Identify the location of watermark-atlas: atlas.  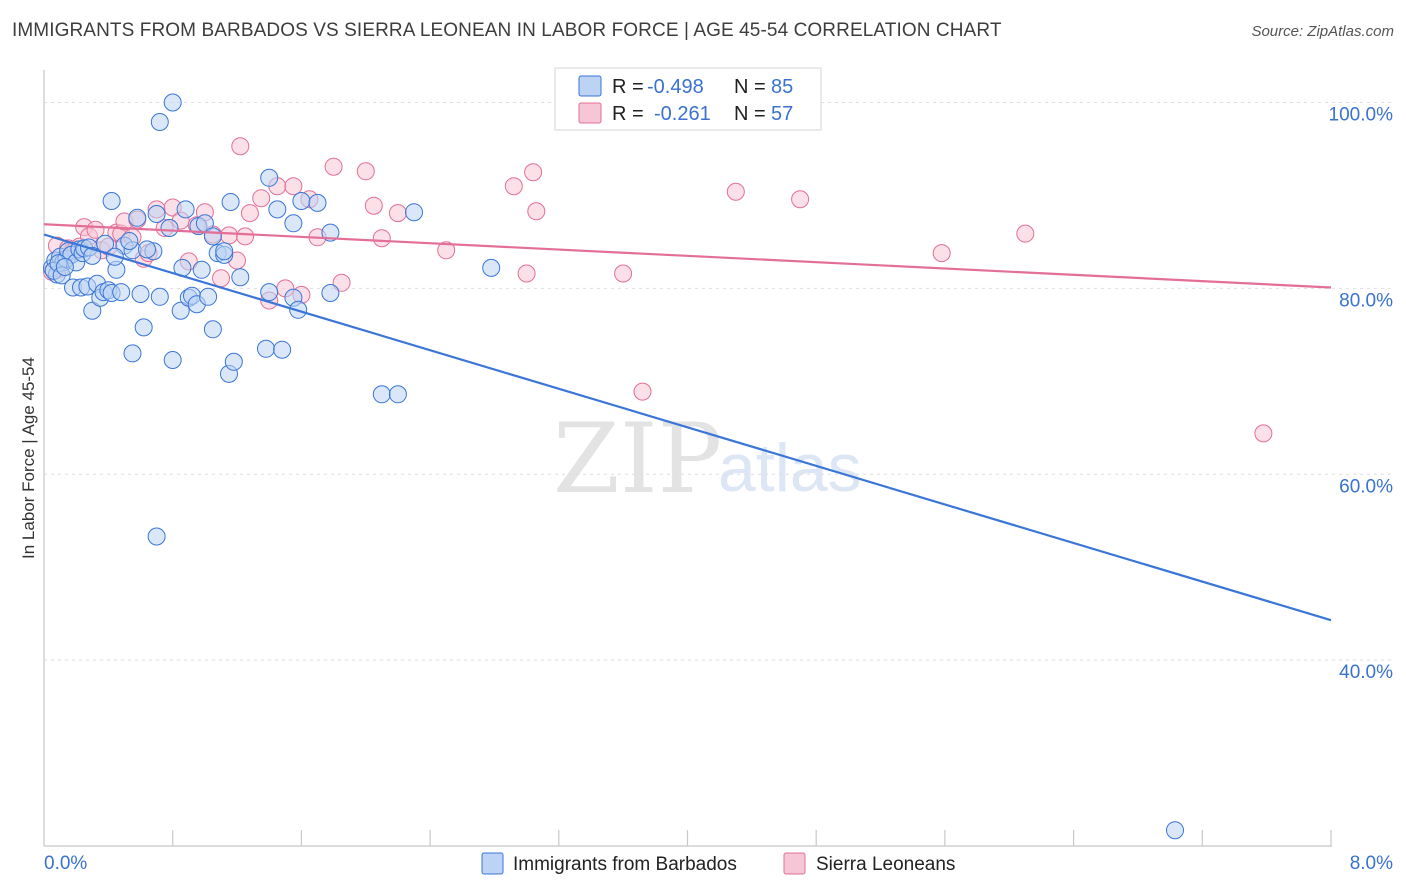
(790, 468).